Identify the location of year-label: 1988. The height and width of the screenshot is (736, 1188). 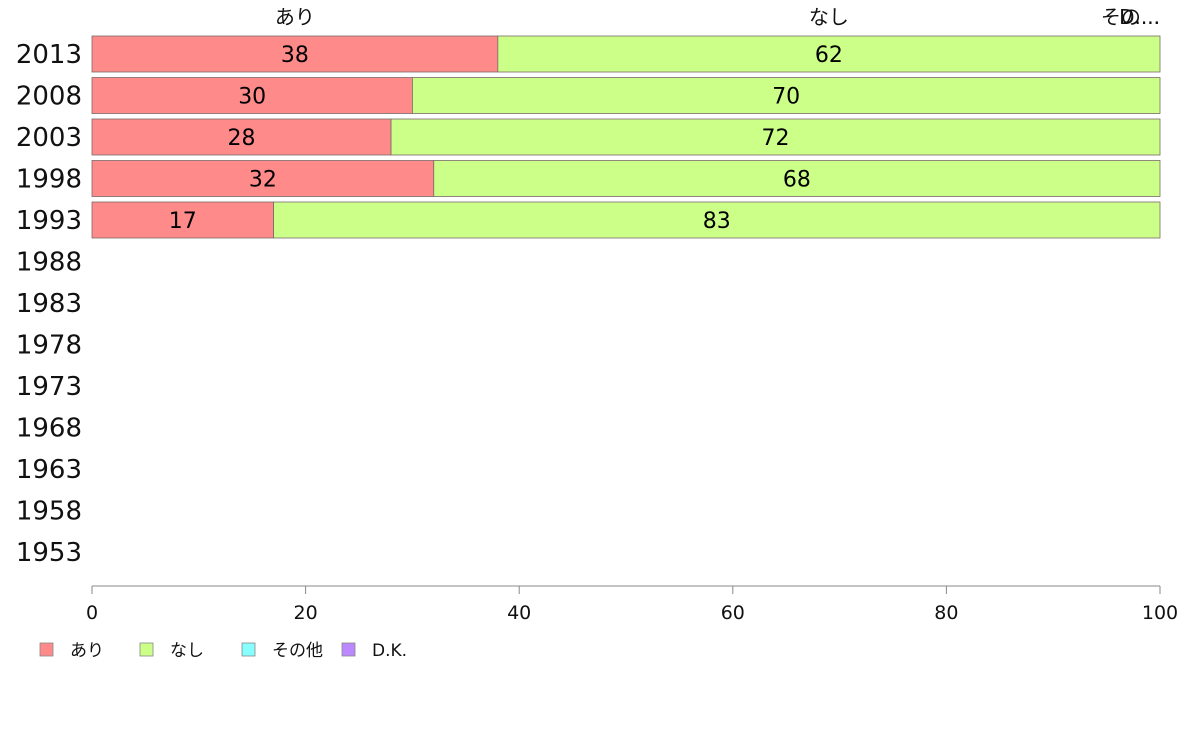
(49, 263).